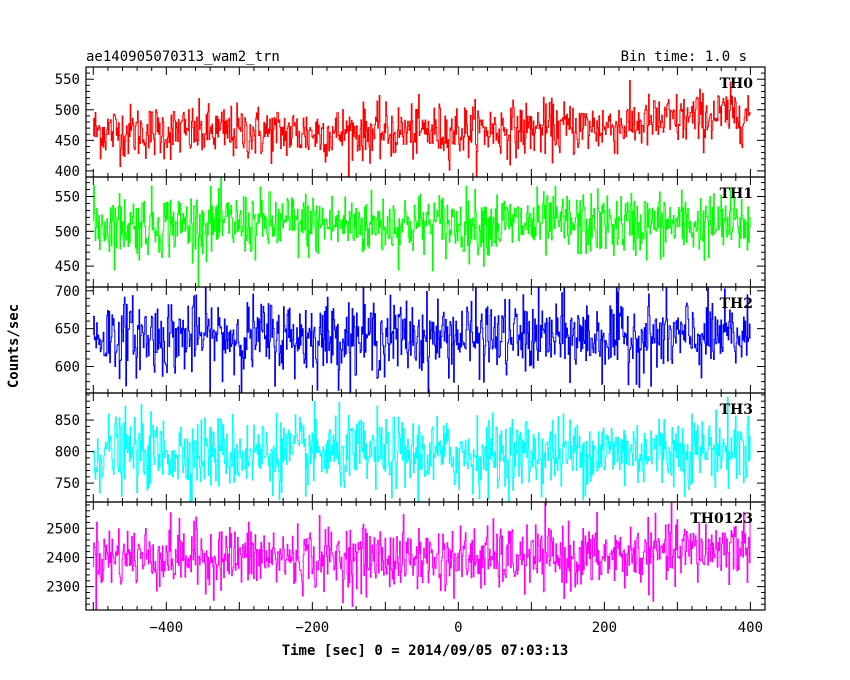 This screenshot has height=680, width=850. Describe the element at coordinates (737, 84) in the screenshot. I see `panel-label-th0: TH0` at that location.